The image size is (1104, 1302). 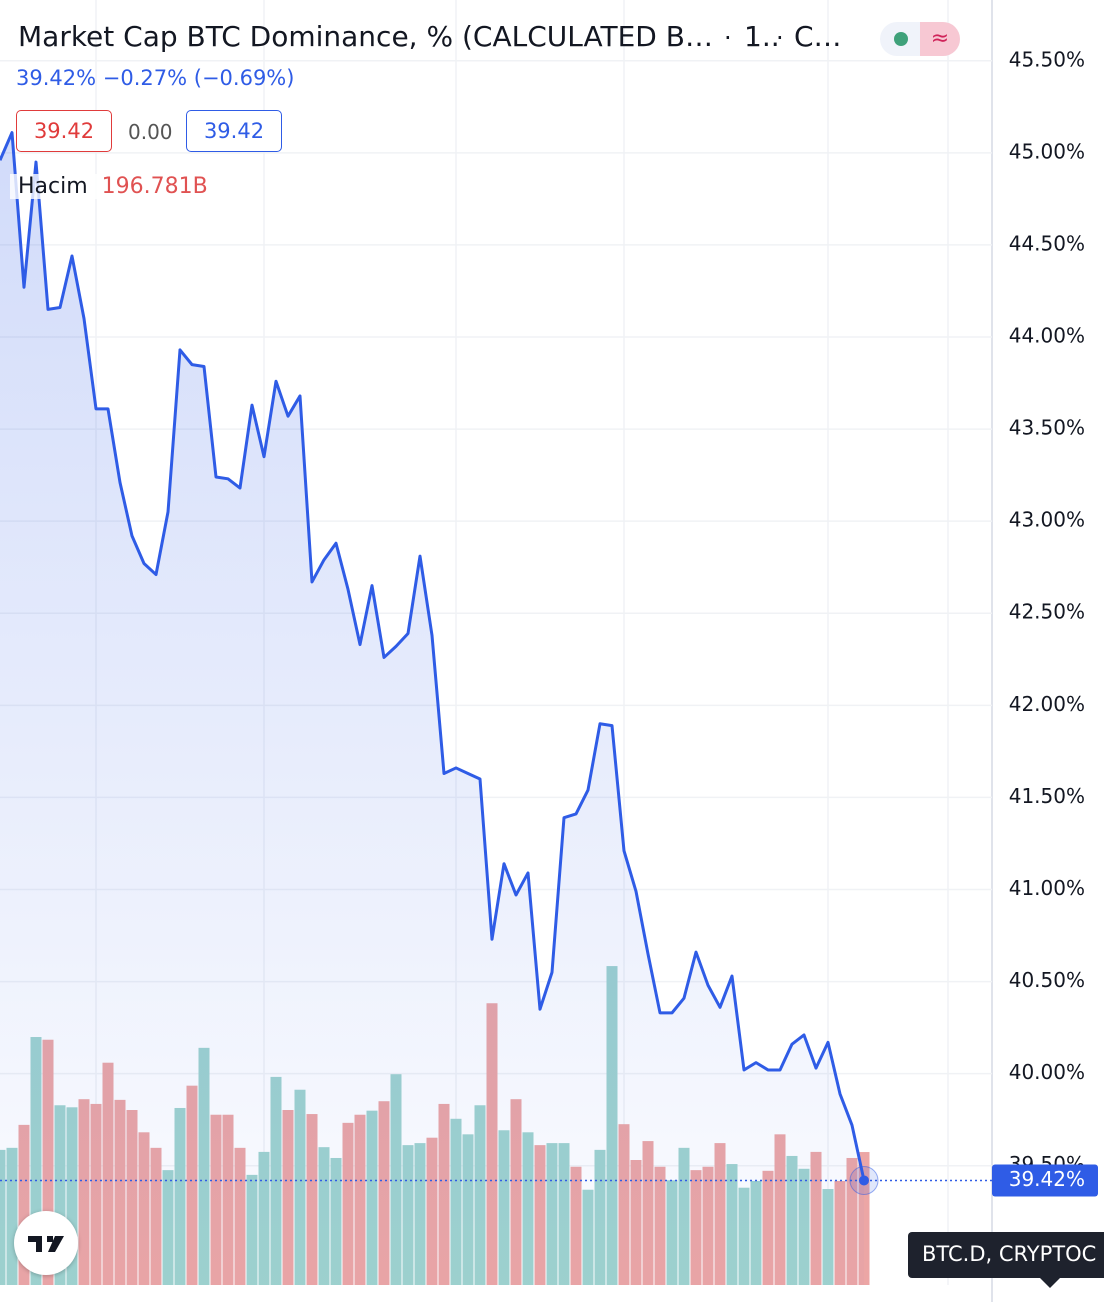 What do you see at coordinates (762, 36) in the screenshot?
I see `interval: 1..` at bounding box center [762, 36].